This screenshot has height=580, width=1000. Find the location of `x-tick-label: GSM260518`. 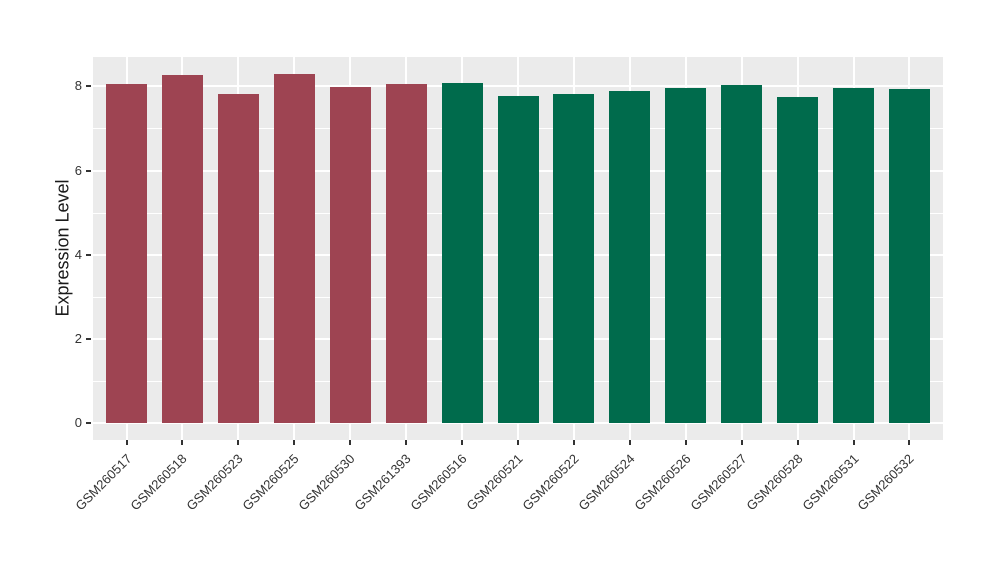

x-tick-label: GSM260518 is located at coordinates (158, 482).